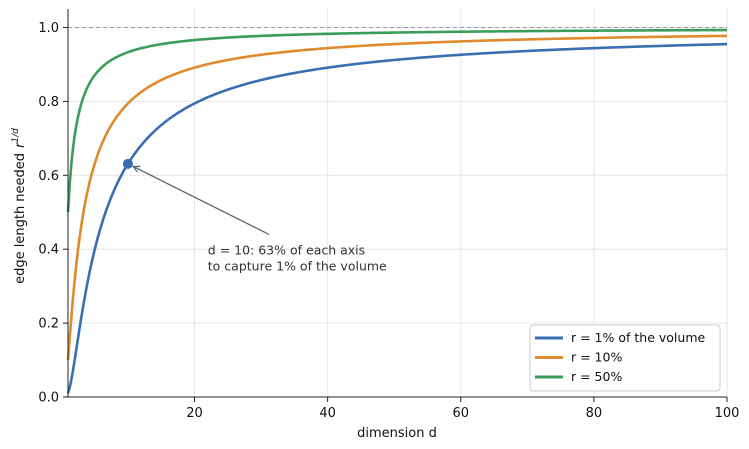  Describe the element at coordinates (48, 176) in the screenshot. I see `y-tick-label: 0.6` at that location.